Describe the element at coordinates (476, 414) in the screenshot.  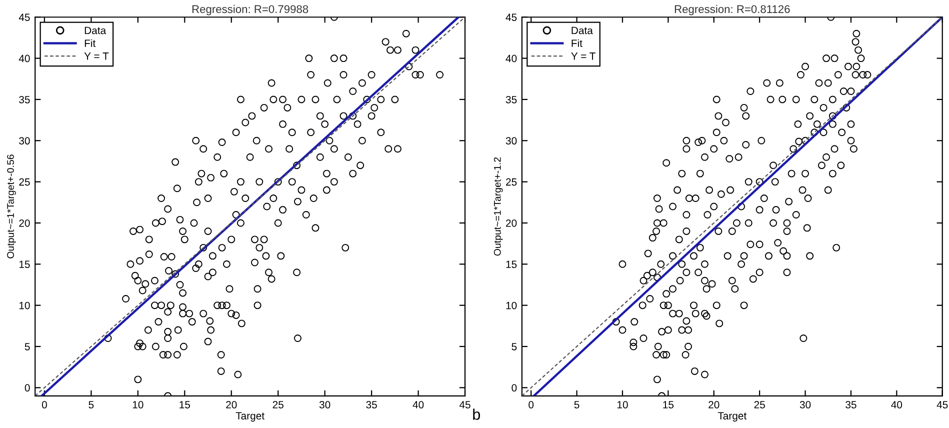
I see `text: b` at that location.